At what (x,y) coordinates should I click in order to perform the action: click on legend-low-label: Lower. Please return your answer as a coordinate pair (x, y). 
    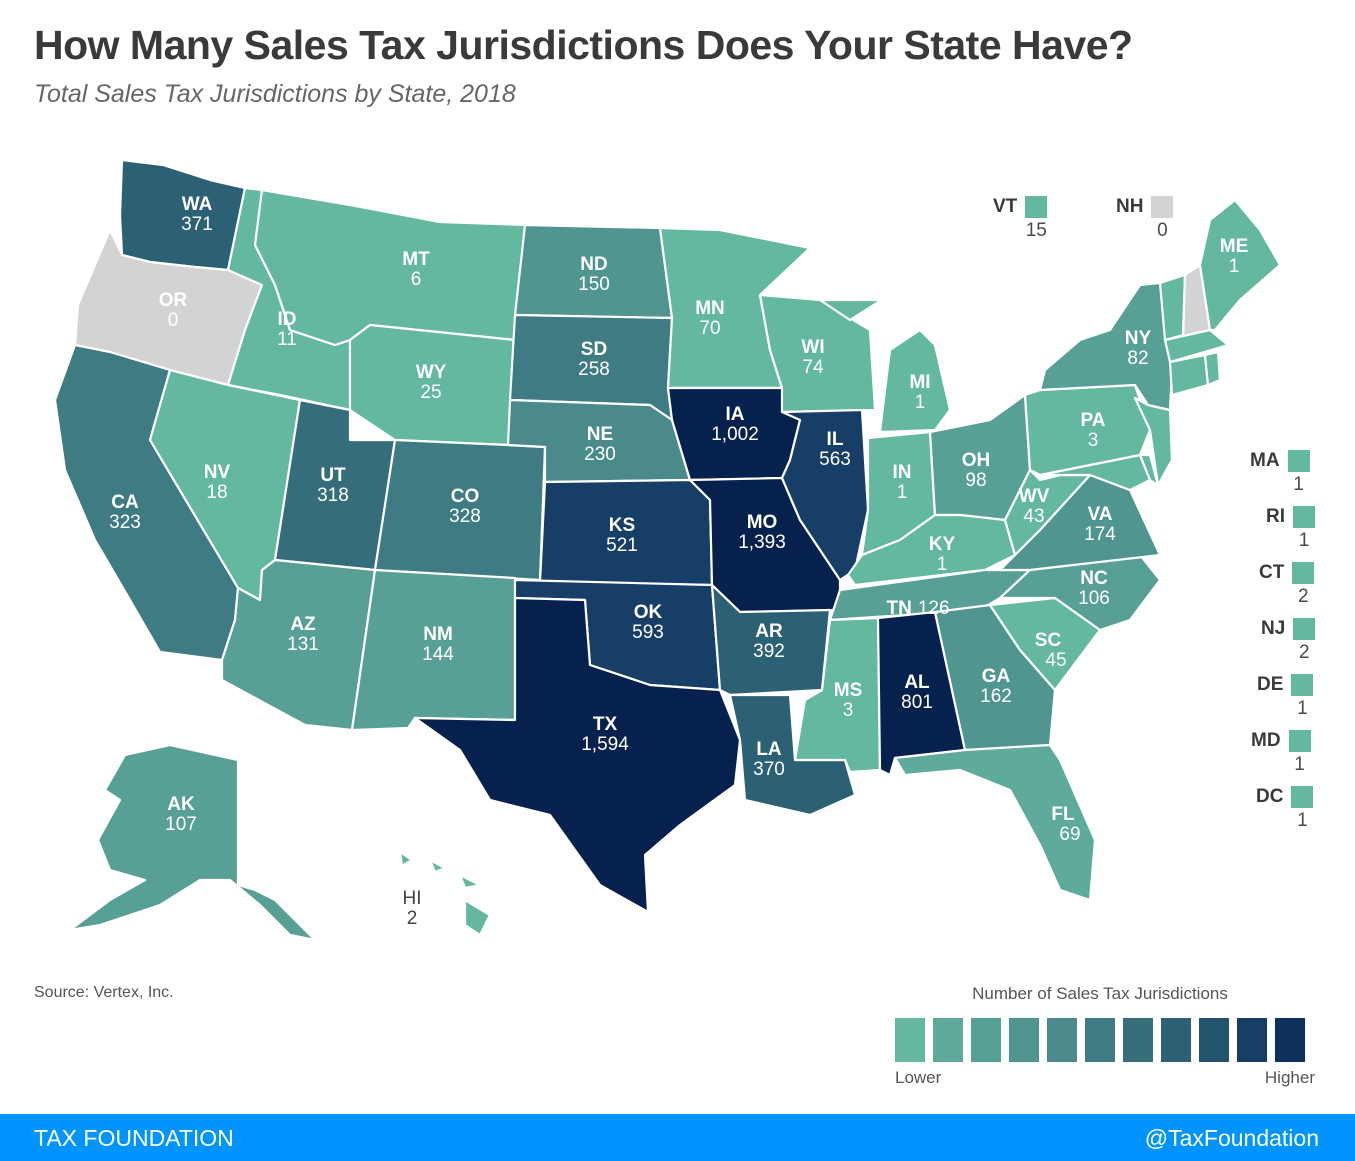
    Looking at the image, I should click on (918, 1077).